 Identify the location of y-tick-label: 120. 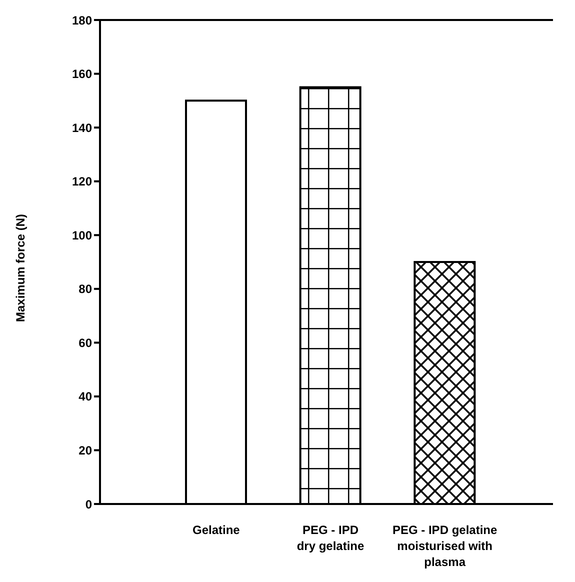
(82, 181).